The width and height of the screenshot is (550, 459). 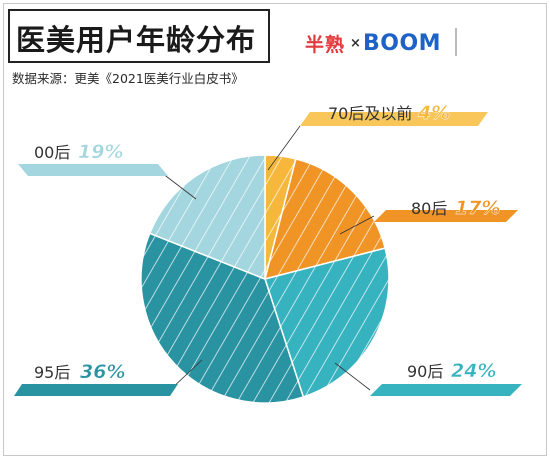 I want to click on slice-label: 90后, so click(x=425, y=371).